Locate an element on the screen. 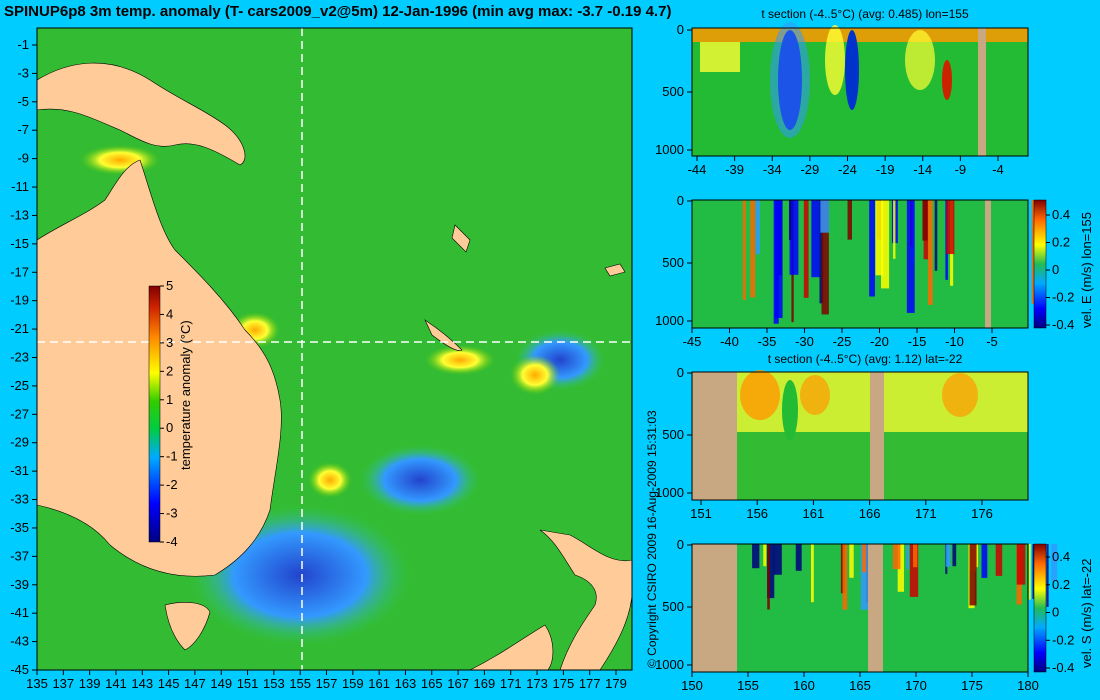  p4-x-tick-label: 155 is located at coordinates (748, 685).